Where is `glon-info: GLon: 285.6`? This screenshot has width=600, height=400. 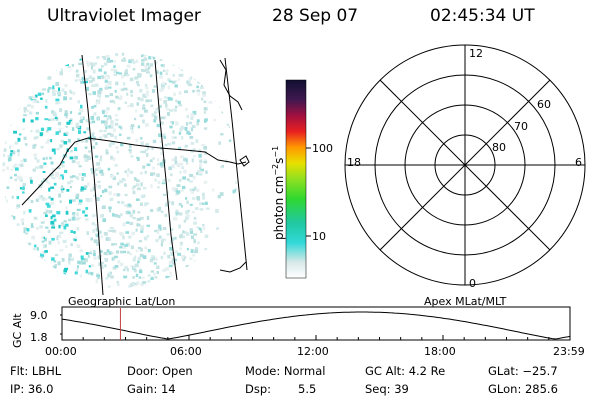
glon-info: GLon: 285.6 is located at coordinates (523, 389).